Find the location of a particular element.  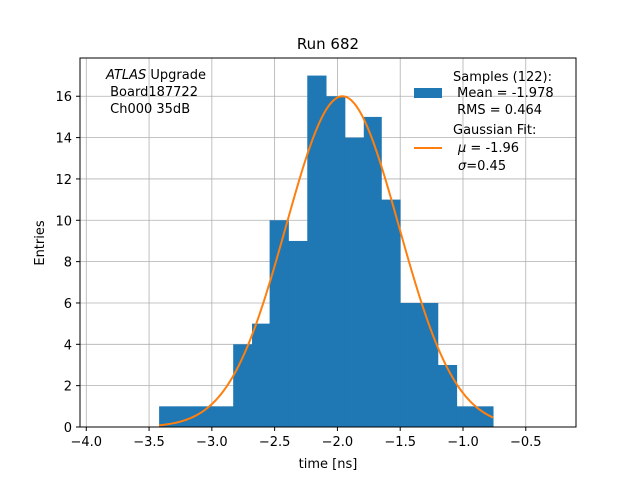

legend-samples-label: Samples (122): is located at coordinates (502, 77).